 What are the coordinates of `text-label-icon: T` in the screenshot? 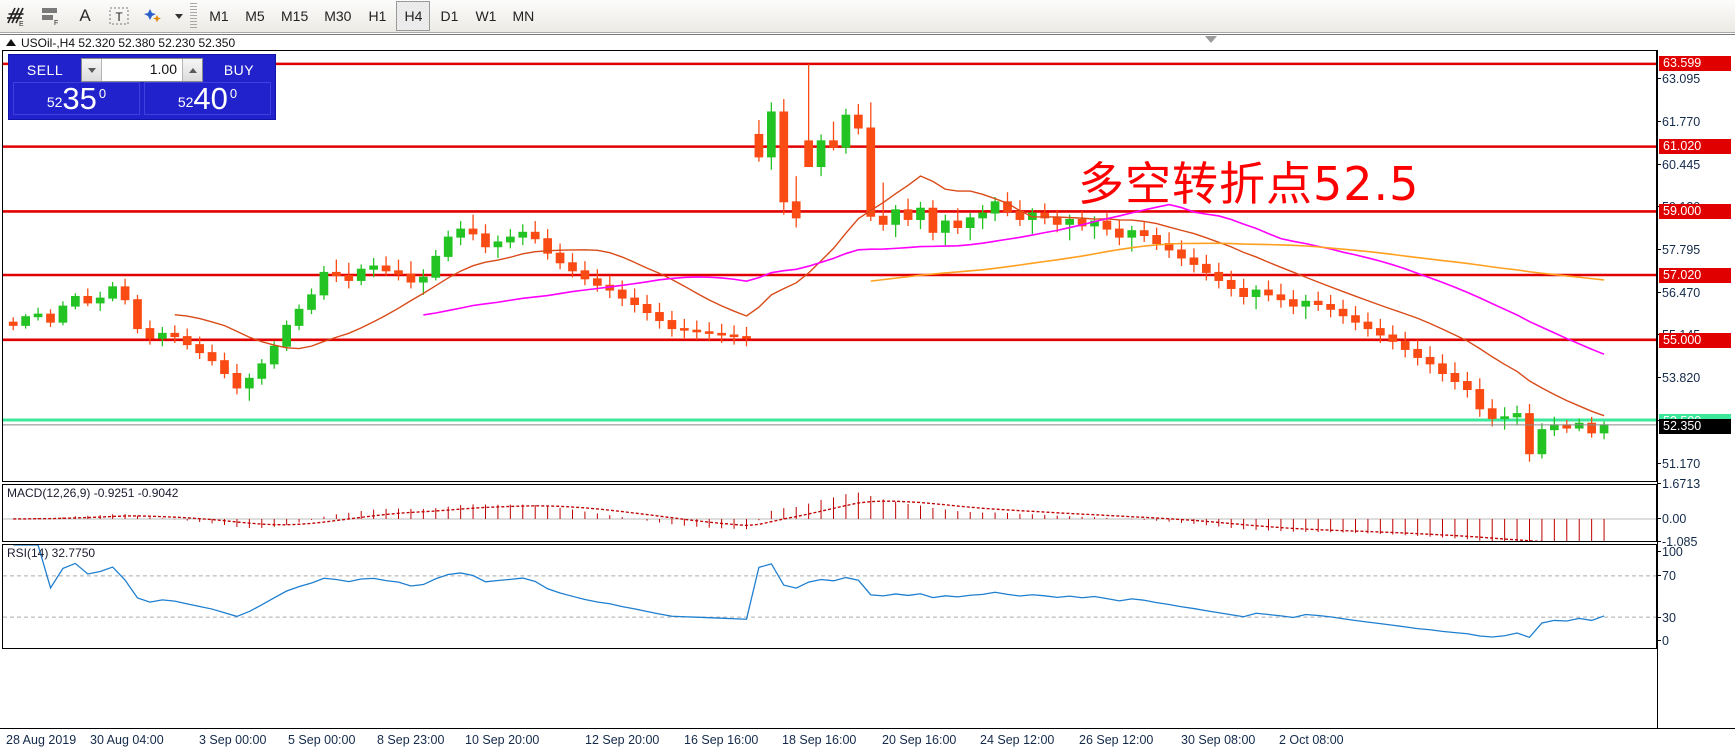 It's located at (119, 16).